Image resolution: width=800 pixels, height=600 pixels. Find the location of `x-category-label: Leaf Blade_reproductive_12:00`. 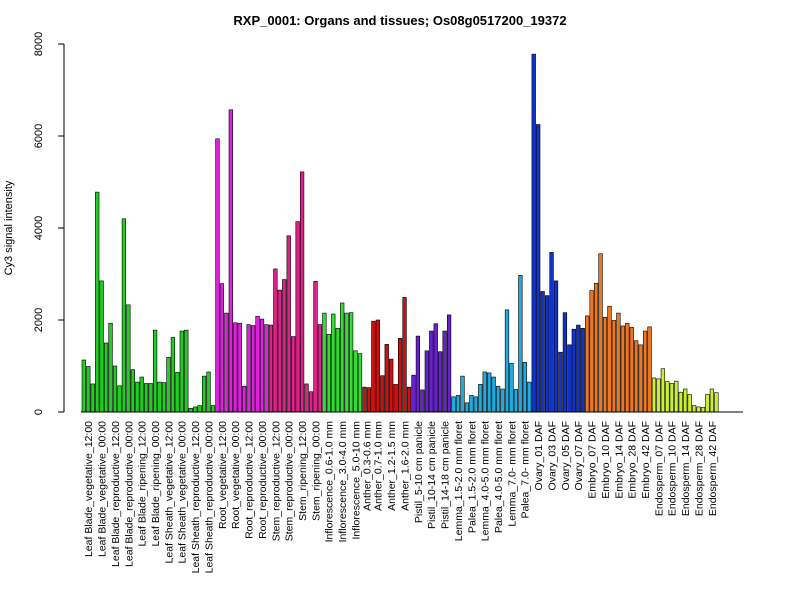

x-category-label: Leaf Blade_reproductive_12:00 is located at coordinates (116, 494).